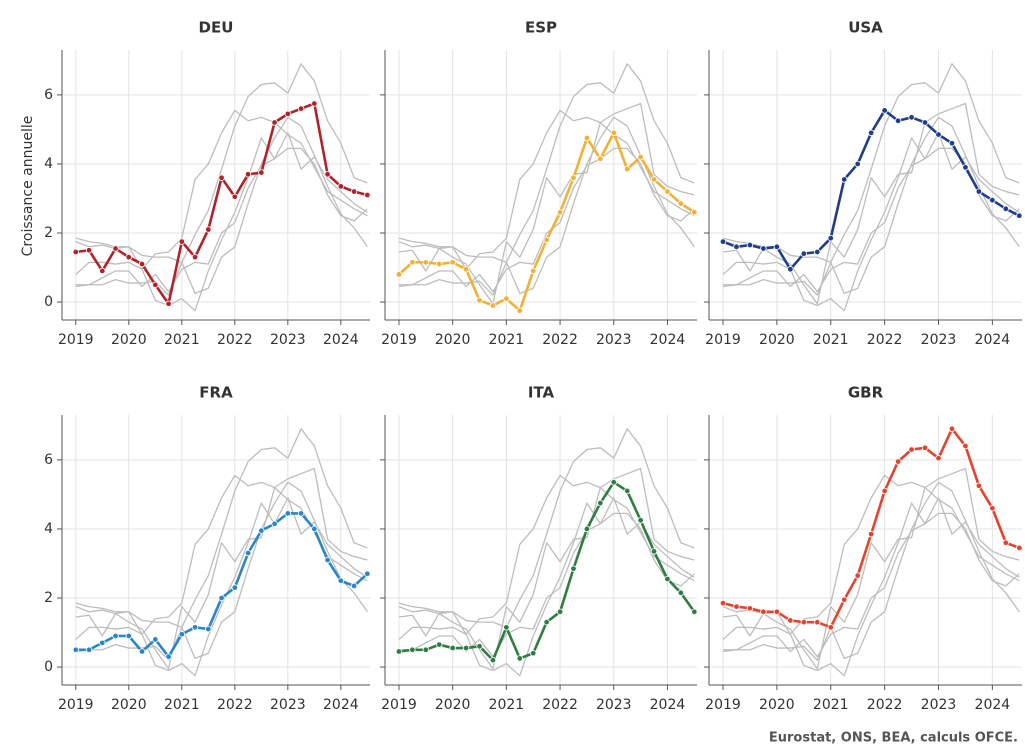 The image size is (1025, 749). I want to click on panel-title: FRA, so click(216, 393).